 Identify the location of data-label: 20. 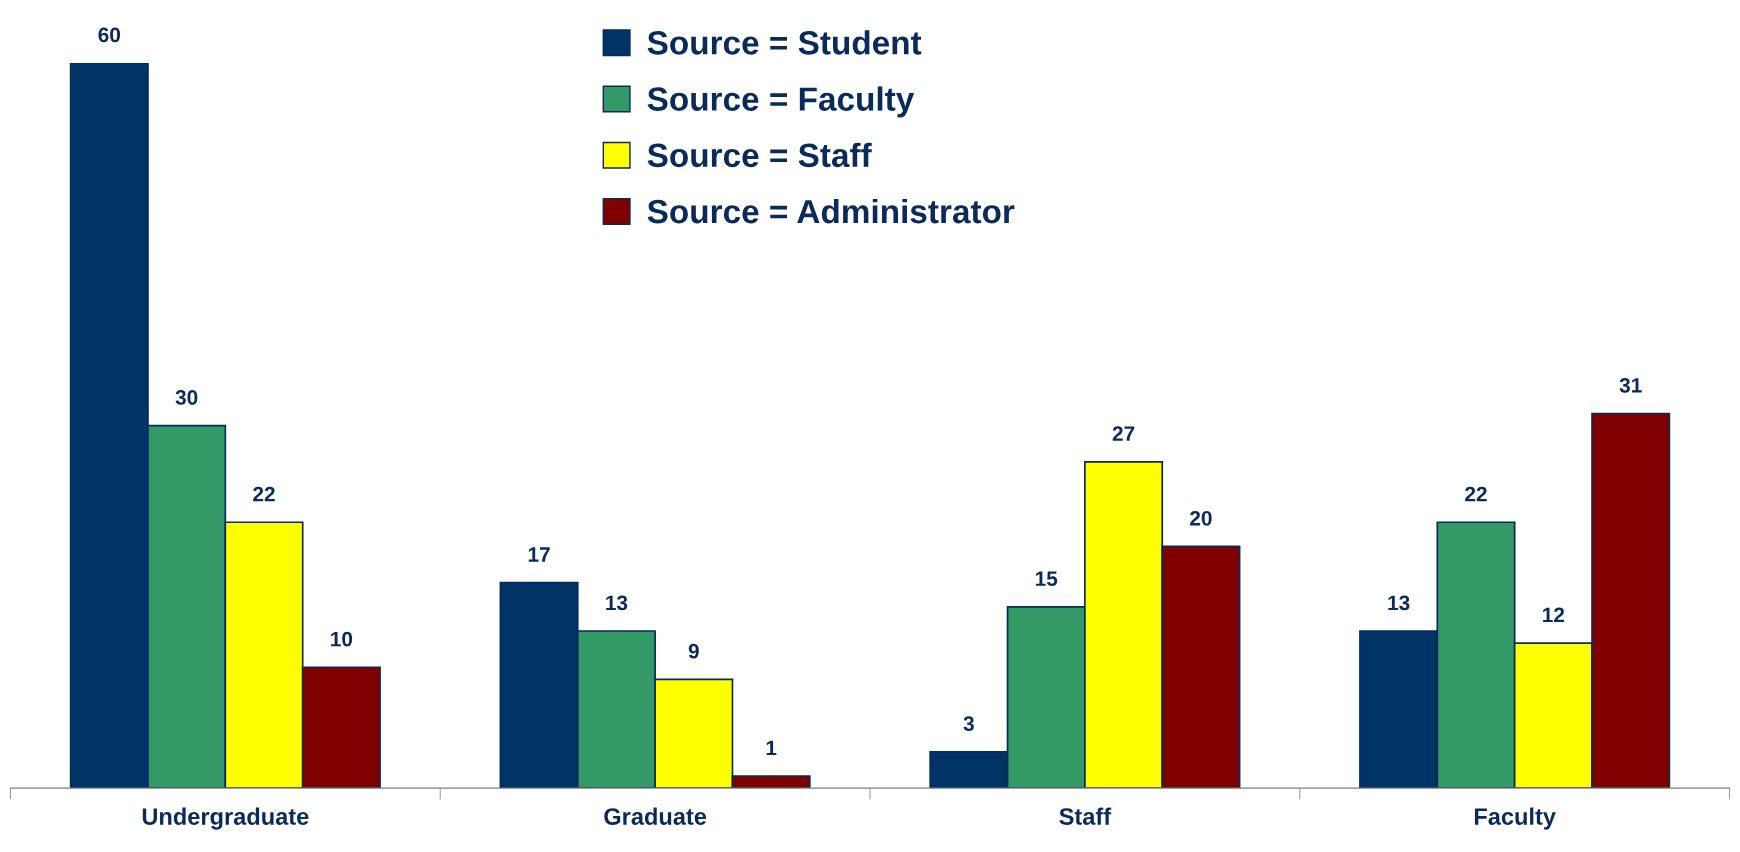
(1201, 518).